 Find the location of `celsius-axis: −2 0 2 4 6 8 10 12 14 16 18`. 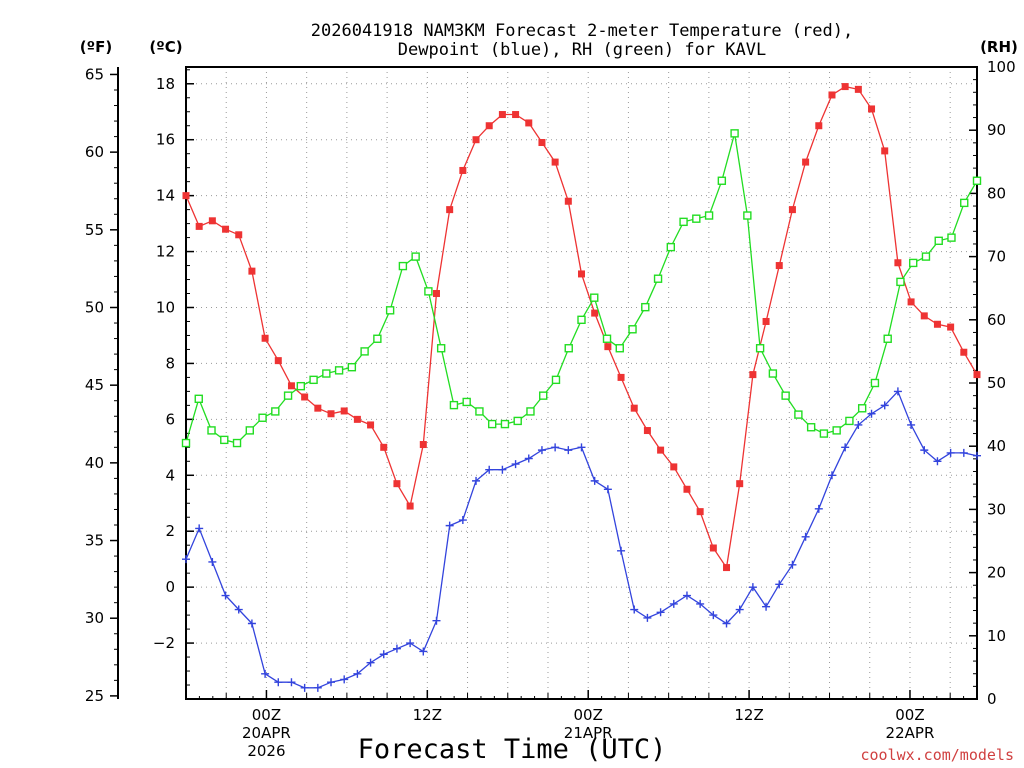

celsius-axis: −2 0 2 4 6 8 10 12 14 16 18 is located at coordinates (173, 377).